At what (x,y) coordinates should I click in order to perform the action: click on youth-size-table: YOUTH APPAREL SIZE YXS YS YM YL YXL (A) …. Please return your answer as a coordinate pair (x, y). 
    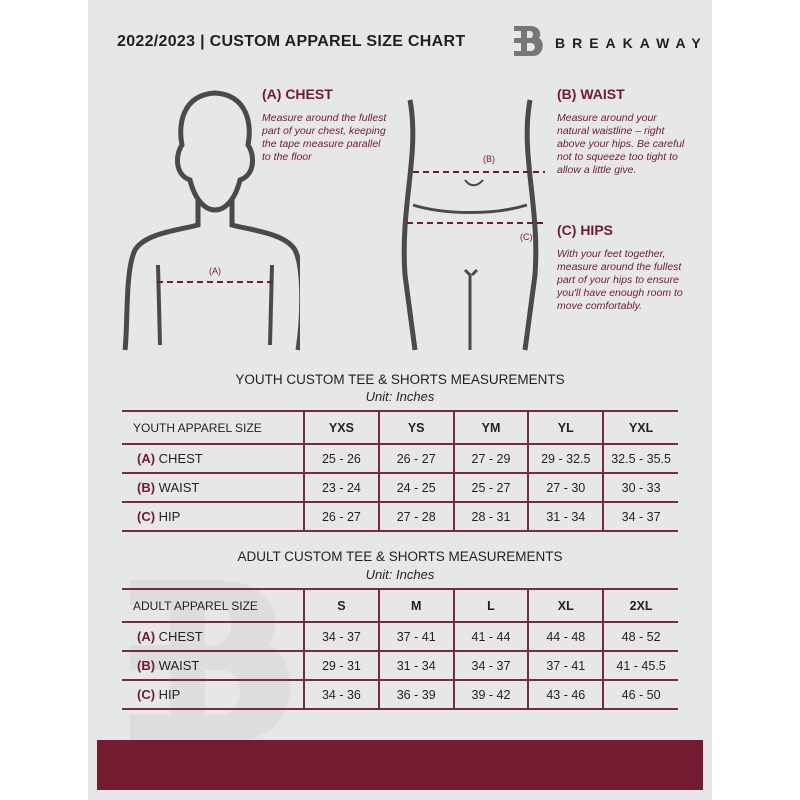
    Looking at the image, I should click on (400, 471).